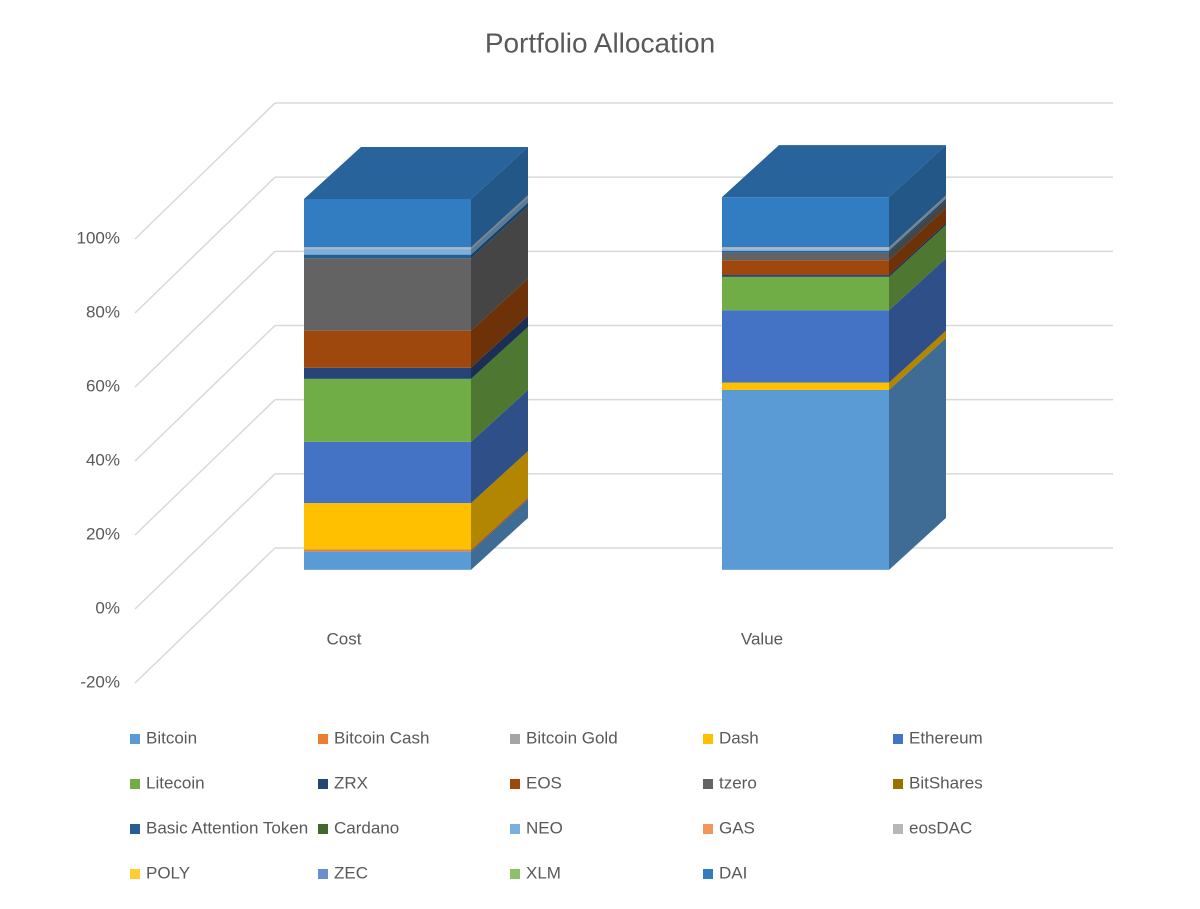  Describe the element at coordinates (227, 827) in the screenshot. I see `legend-label: Basic Attention Token` at that location.